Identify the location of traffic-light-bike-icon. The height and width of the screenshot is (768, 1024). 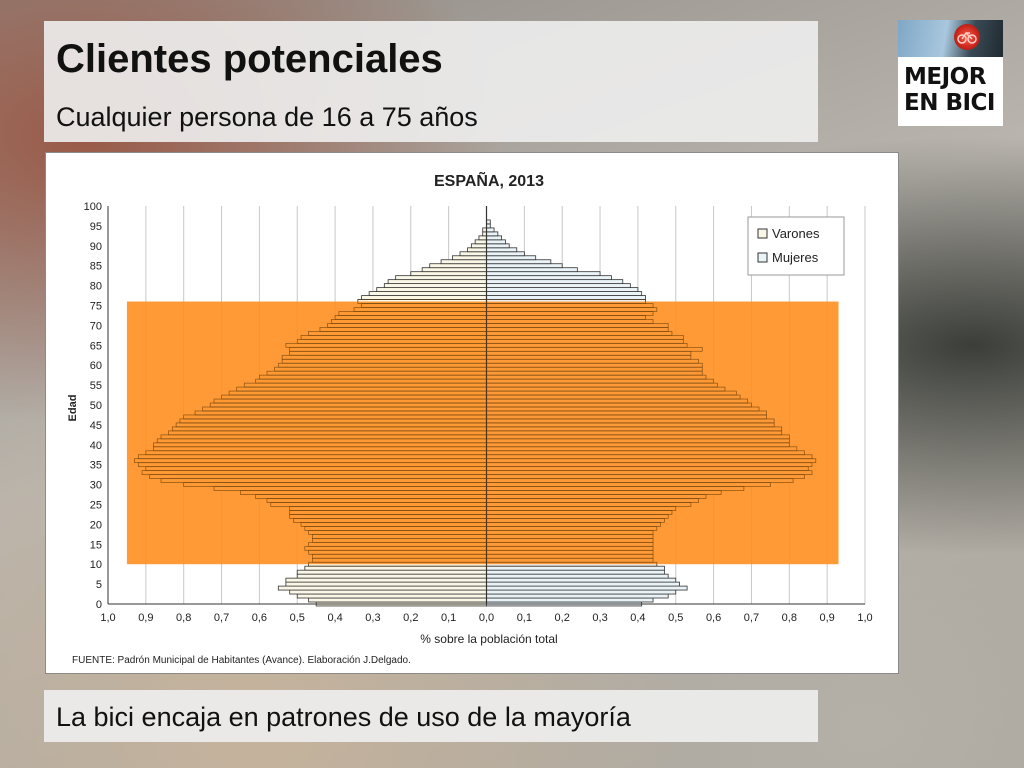
(967, 37).